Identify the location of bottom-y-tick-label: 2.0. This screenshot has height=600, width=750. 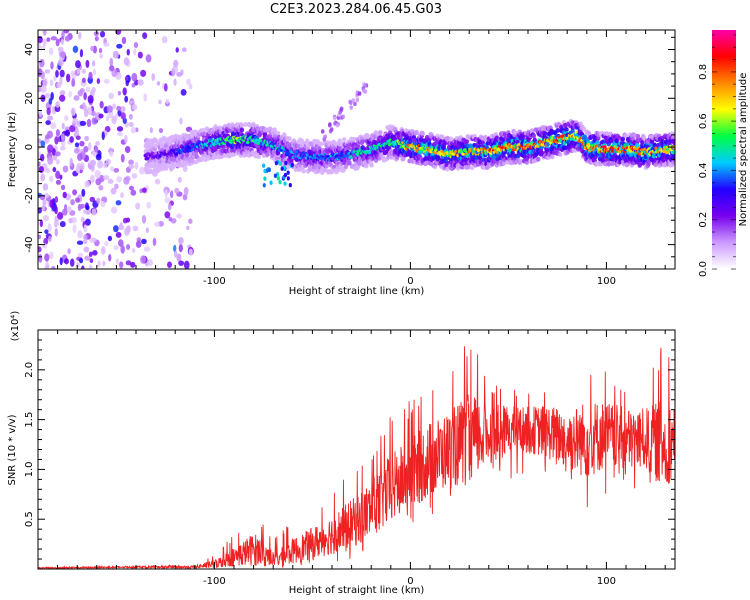
(29, 370).